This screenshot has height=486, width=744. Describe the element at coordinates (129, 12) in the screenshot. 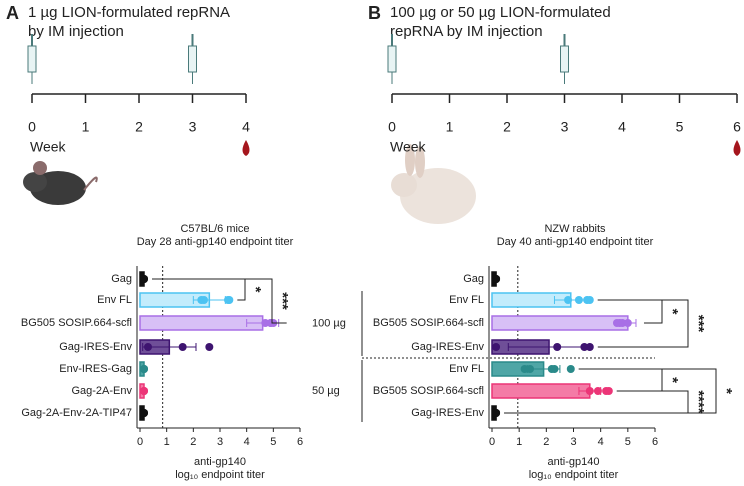

I see `panel-heading: 1 µg LION-formulated repRNA` at that location.